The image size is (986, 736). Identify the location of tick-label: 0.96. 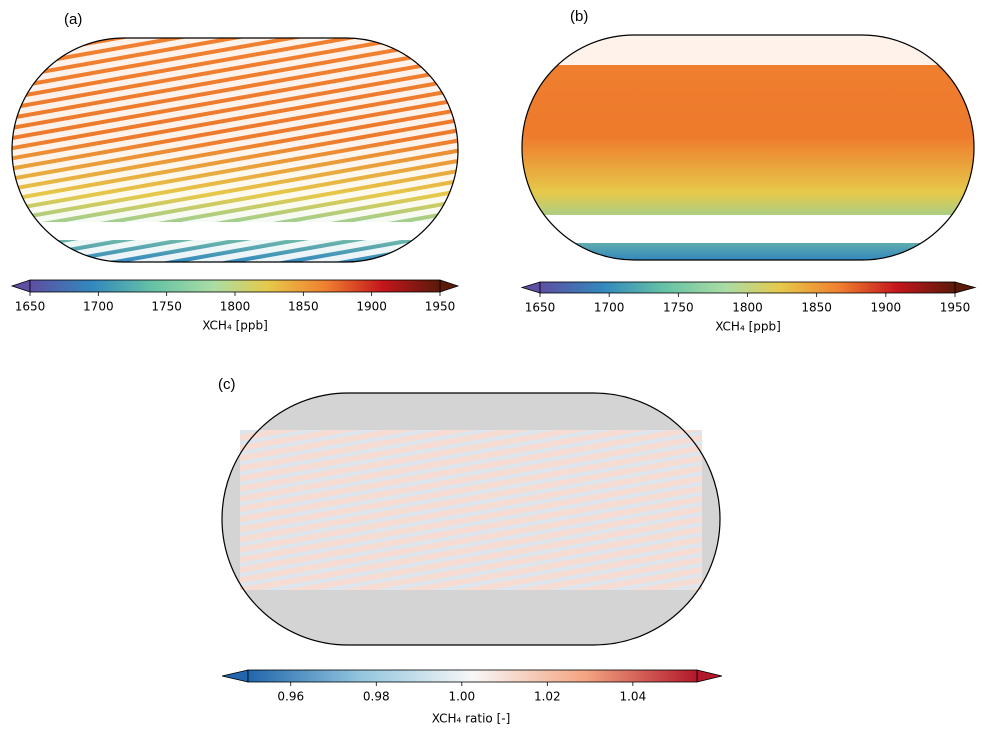
(290, 697).